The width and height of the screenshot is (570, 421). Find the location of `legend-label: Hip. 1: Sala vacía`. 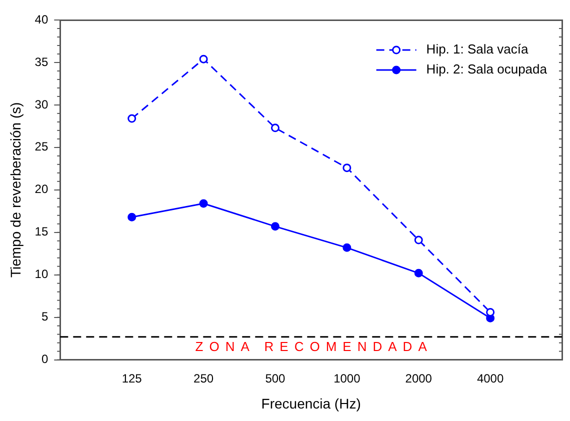

legend-label: Hip. 1: Sala vacía is located at coordinates (477, 49).